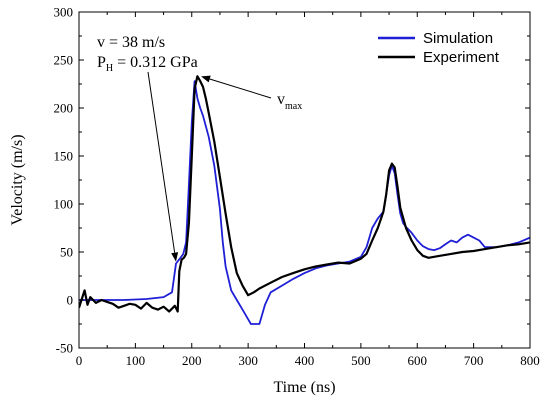  I want to click on annotation-pressure: PH = 0.312 GPa, so click(147, 64).